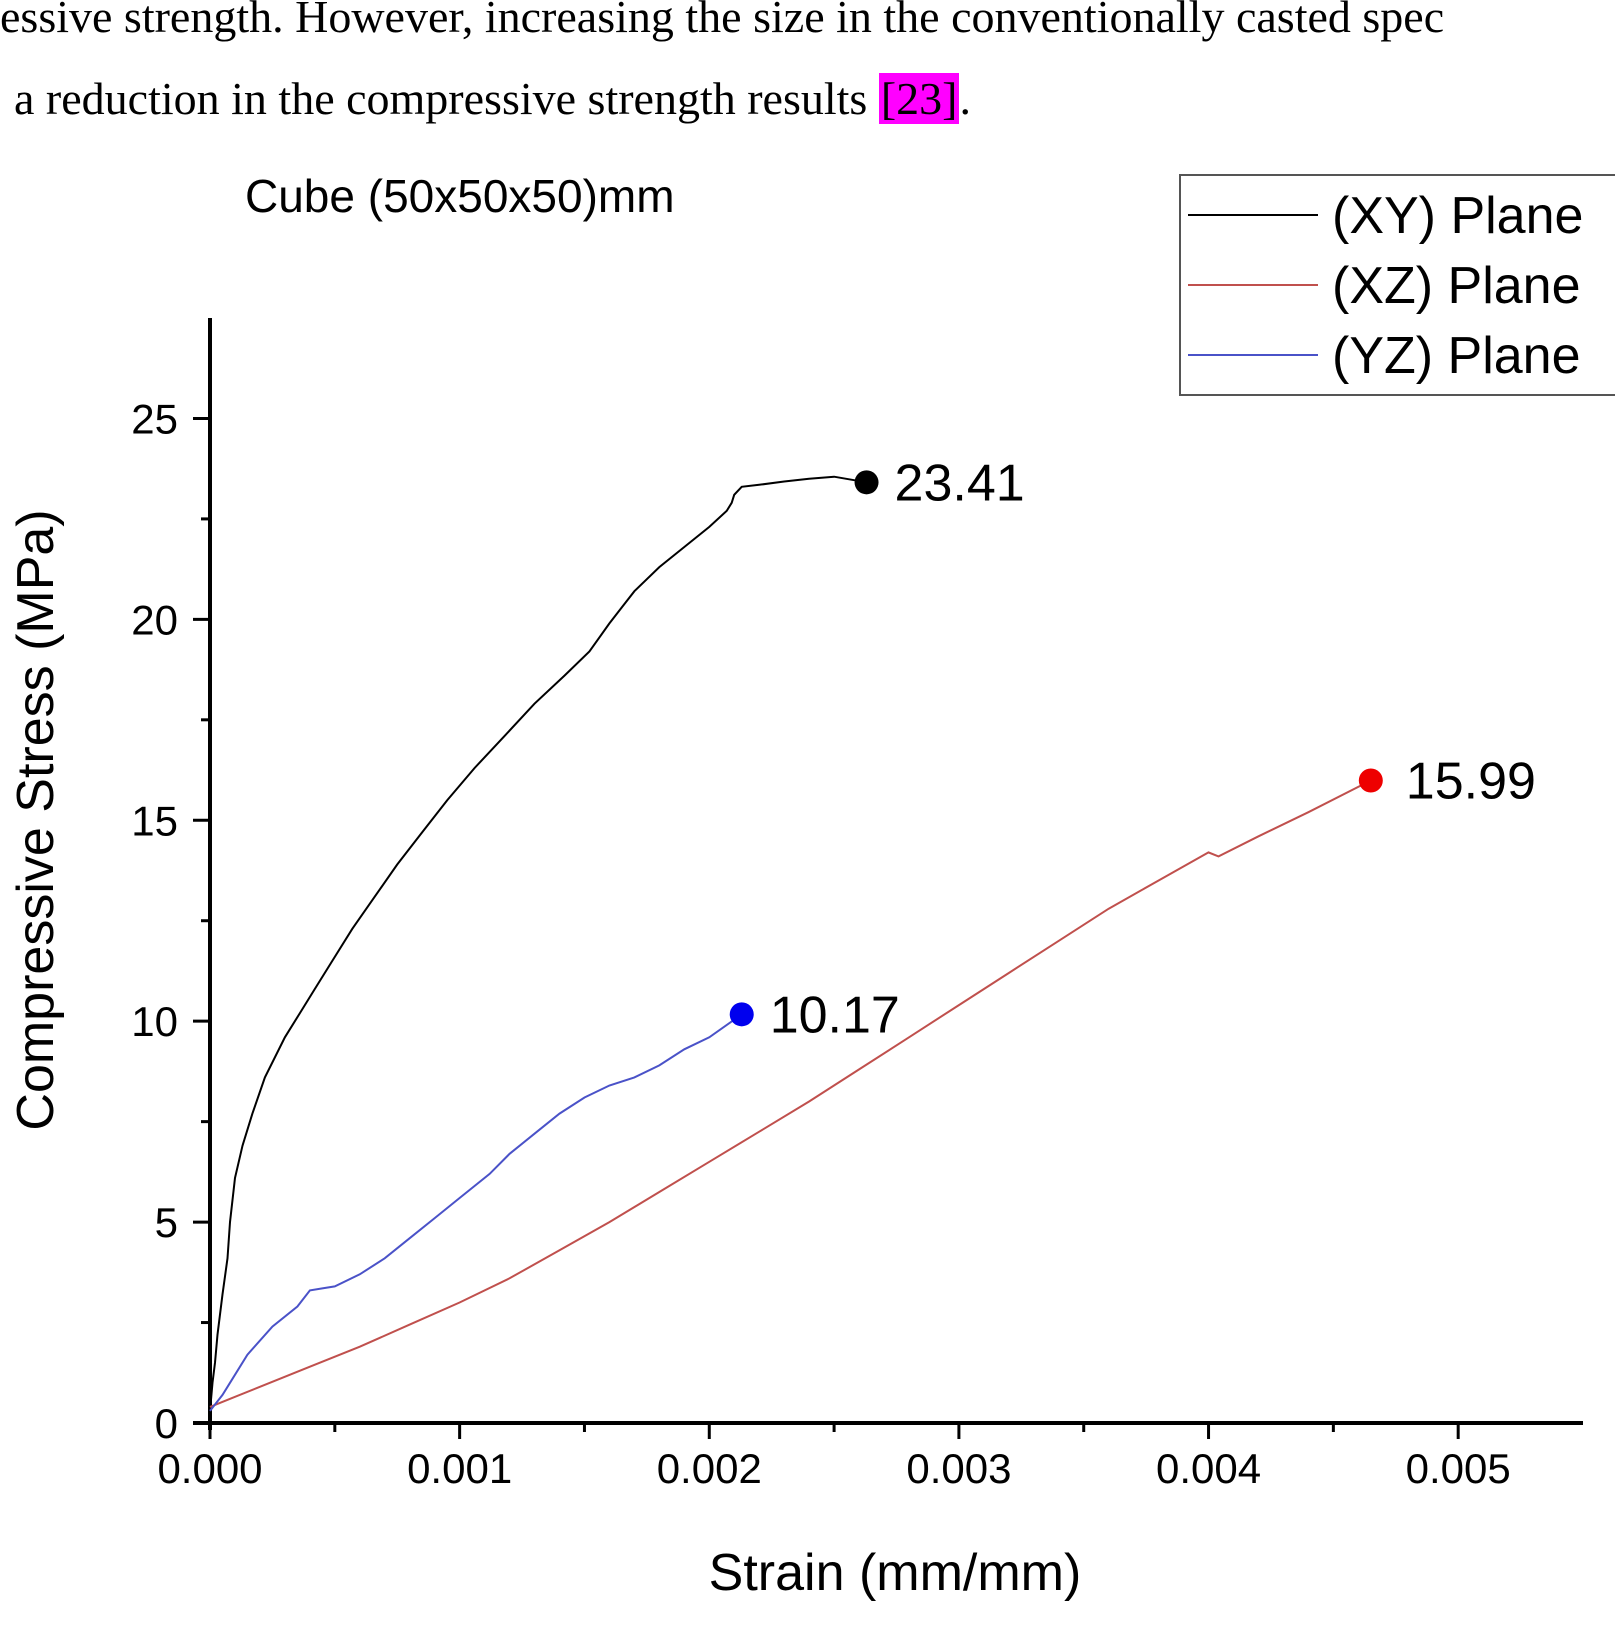 The height and width of the screenshot is (1628, 1615). Describe the element at coordinates (166, 1222) in the screenshot. I see `y-tick-label: 5` at that location.